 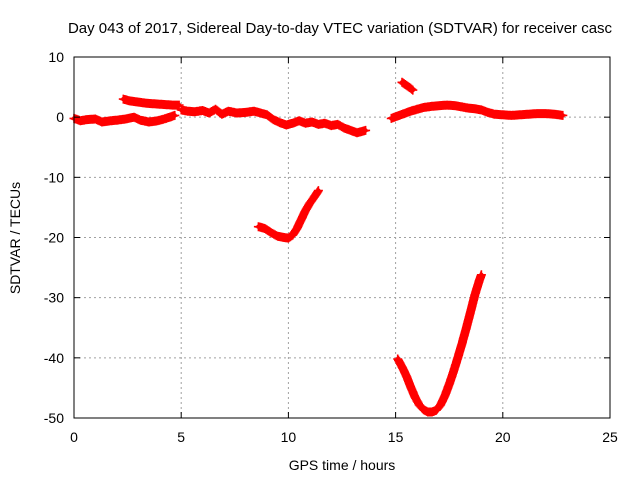 What do you see at coordinates (181, 437) in the screenshot?
I see `x-tick-label: 5` at bounding box center [181, 437].